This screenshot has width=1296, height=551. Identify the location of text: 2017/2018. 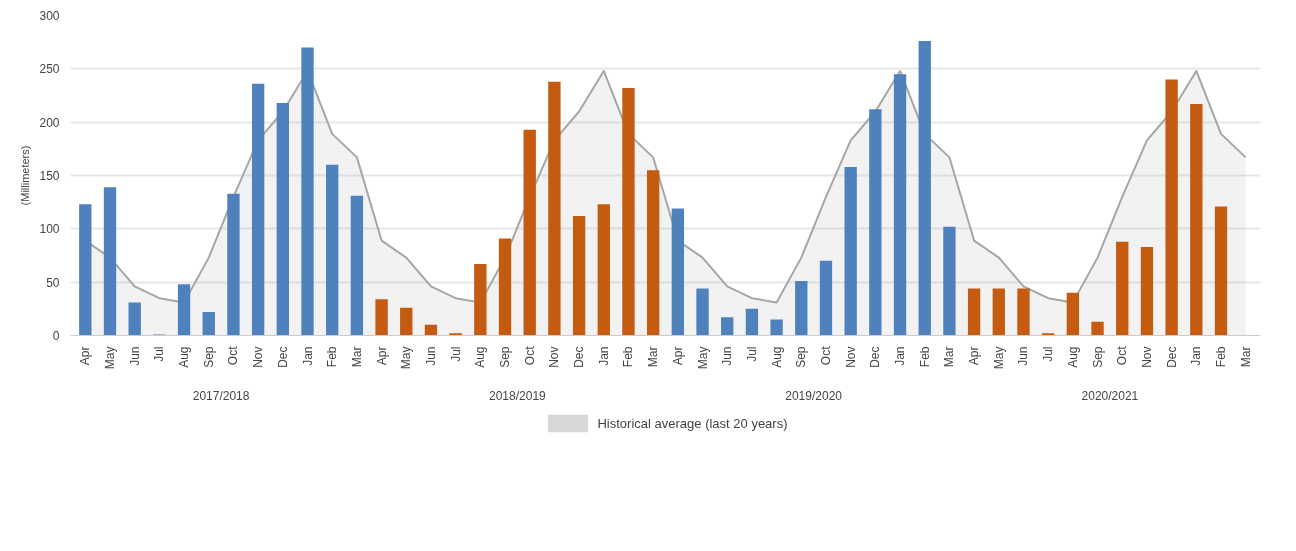
(221, 395).